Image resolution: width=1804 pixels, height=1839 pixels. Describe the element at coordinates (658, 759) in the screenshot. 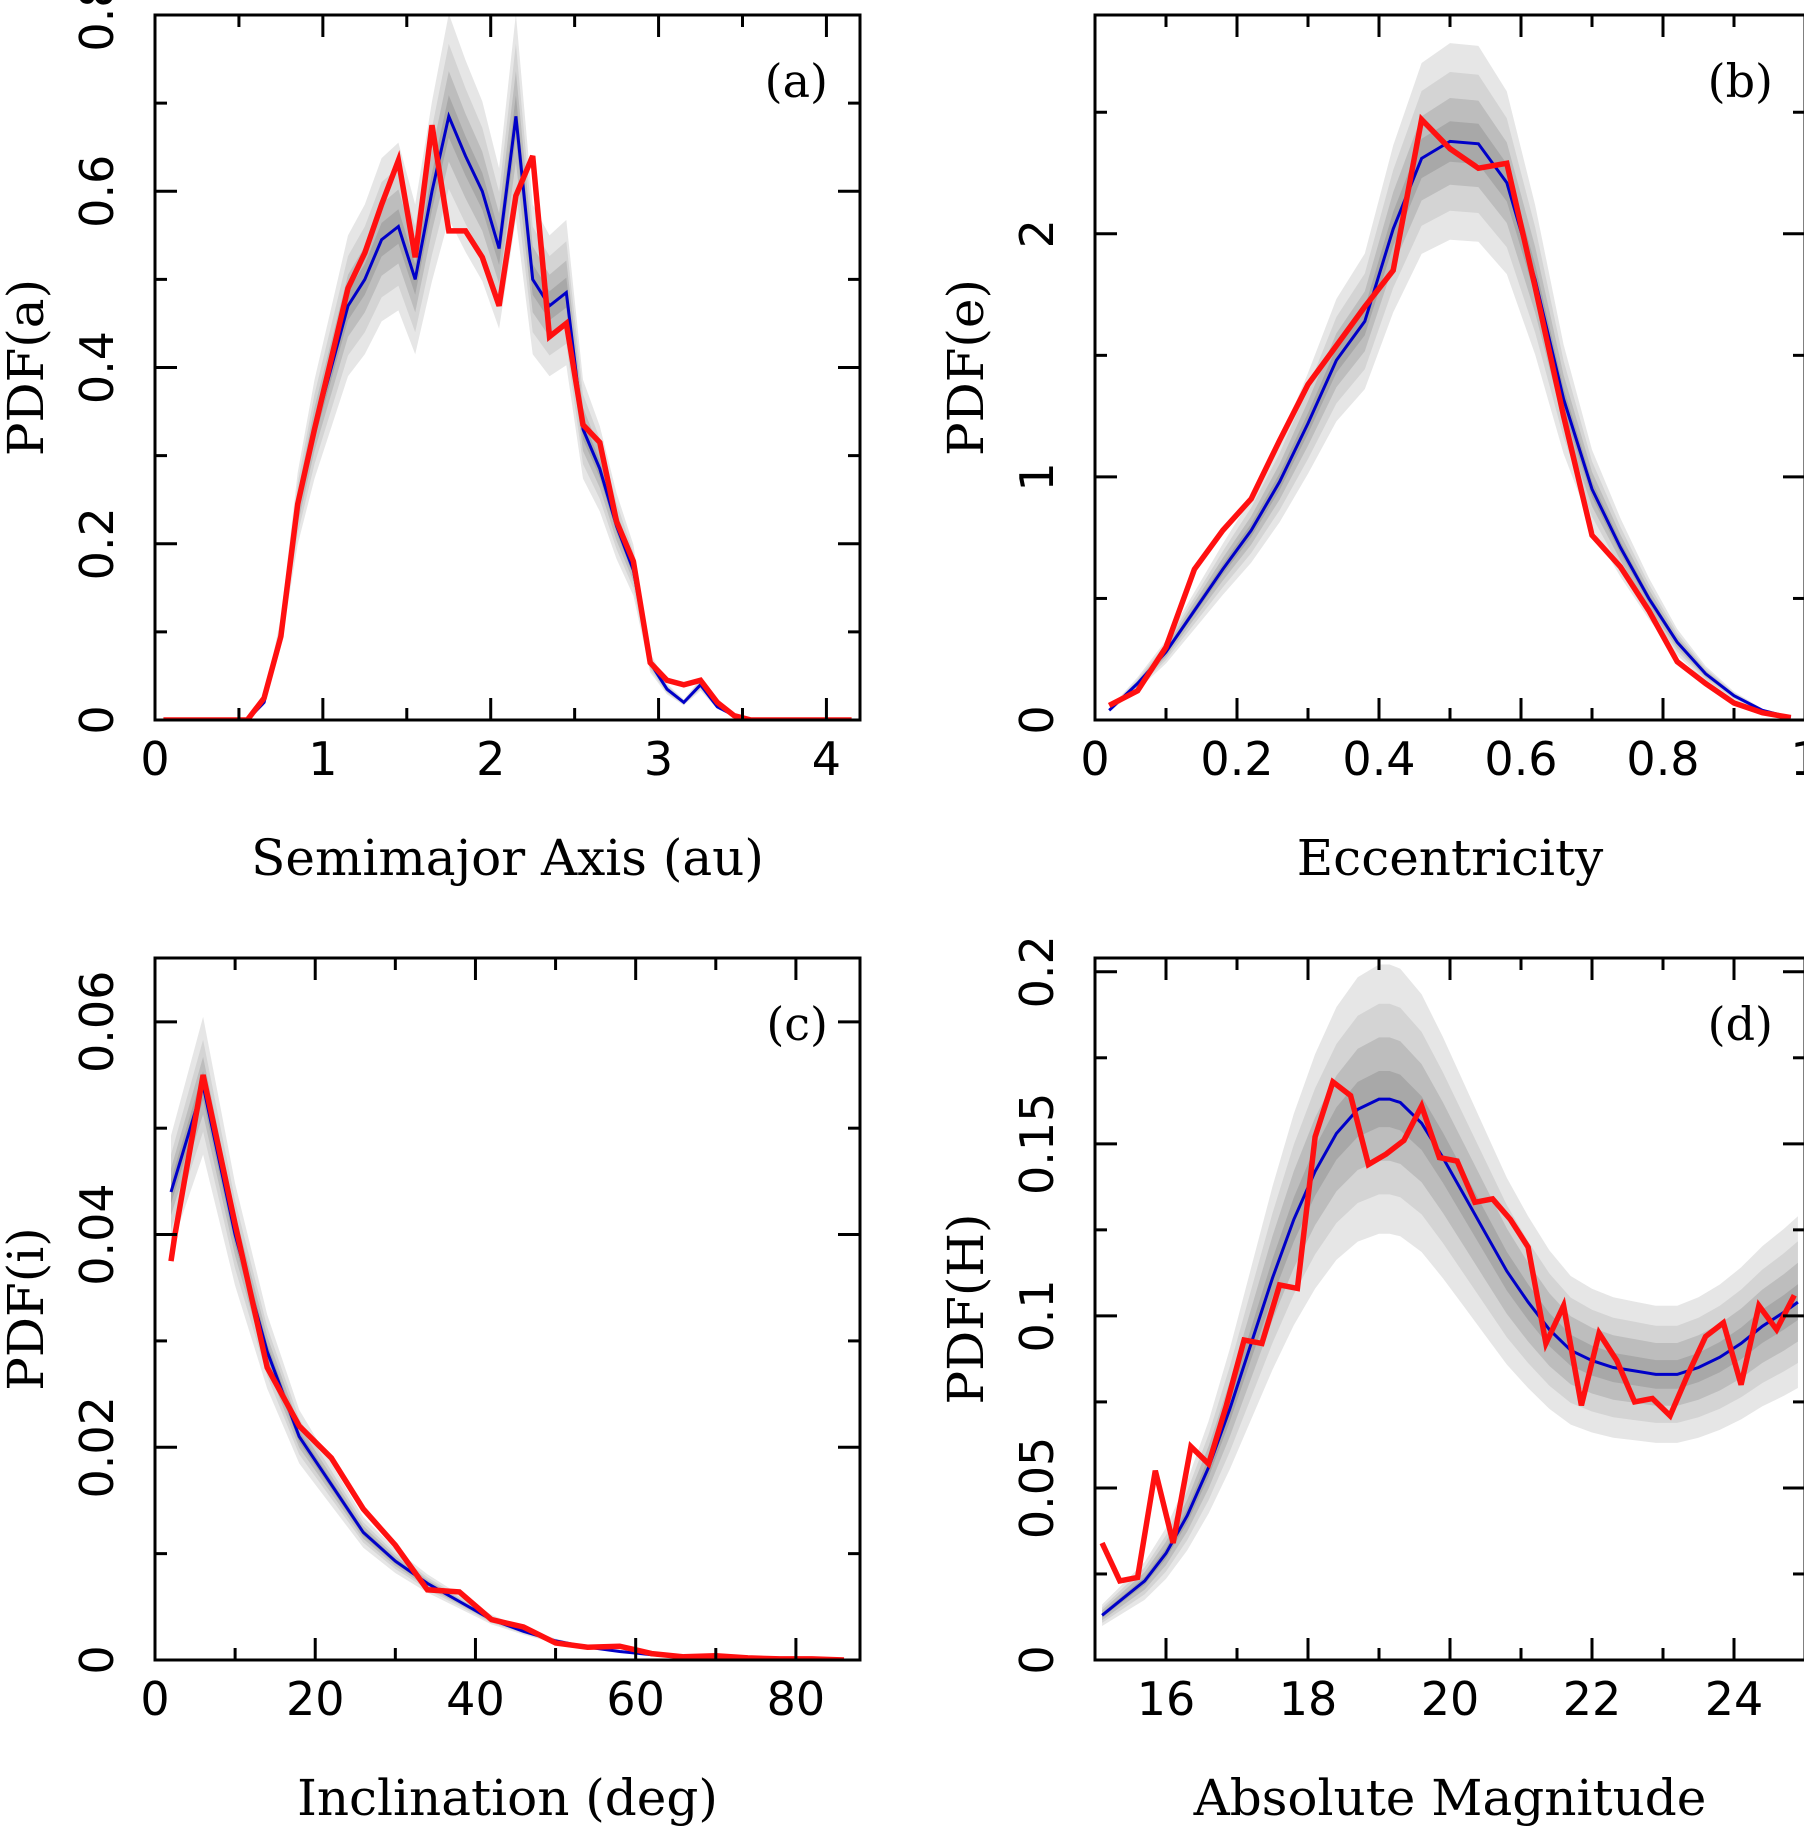

I see `x-tick-label: 3` at that location.